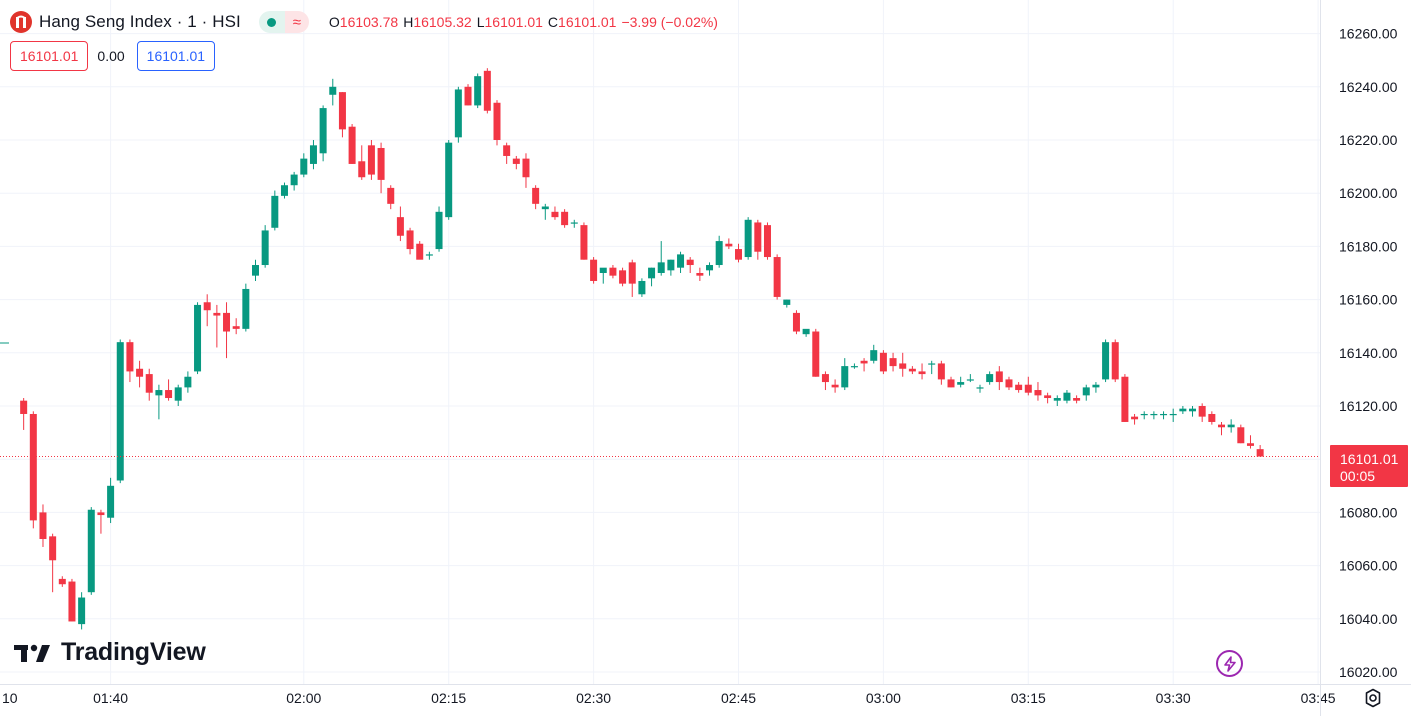  I want to click on price-axis-label: 16240.00, so click(1368, 87).